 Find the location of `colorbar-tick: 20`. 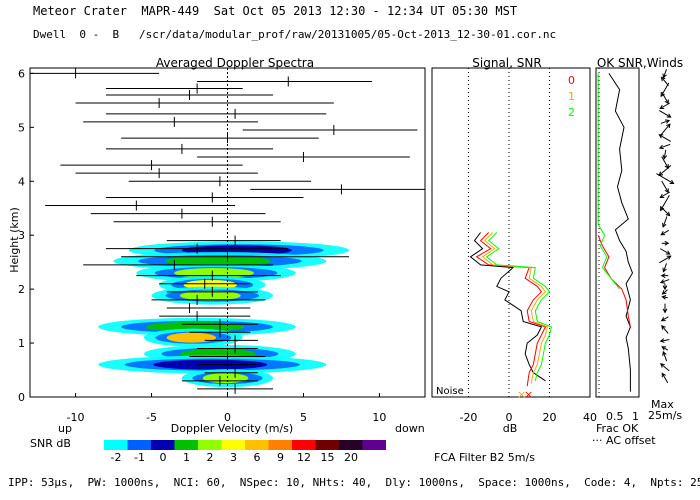

colorbar-tick: 20 is located at coordinates (351, 457).